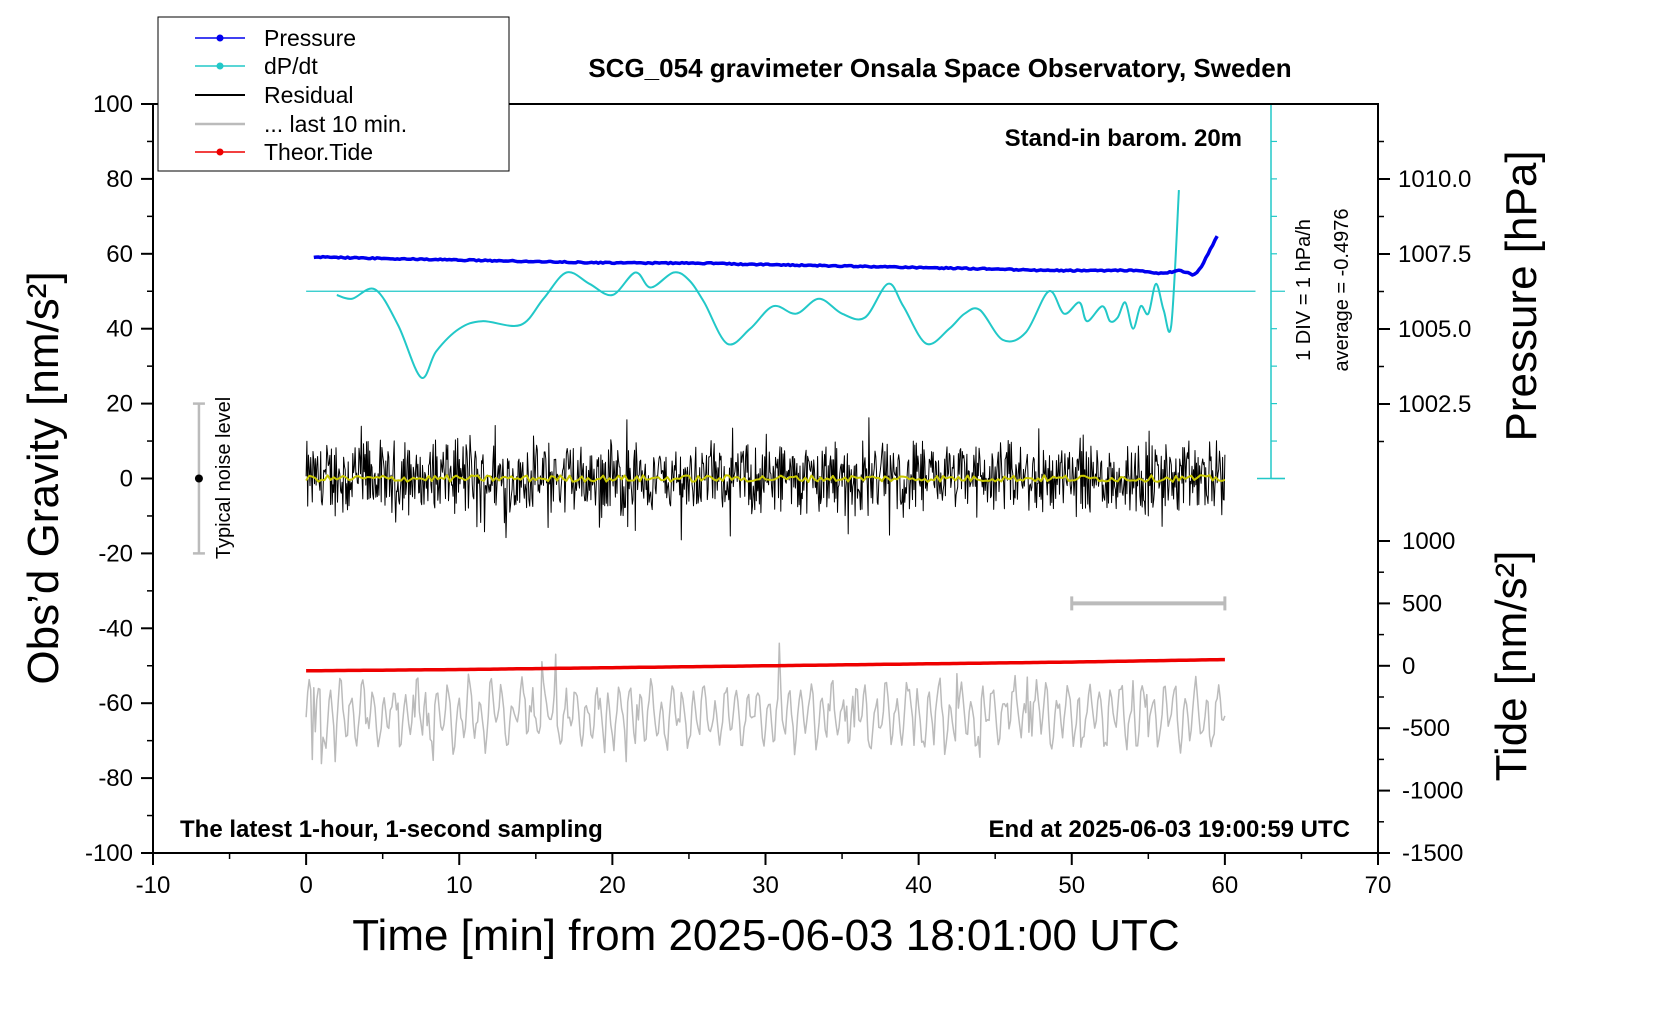  What do you see at coordinates (1428, 541) in the screenshot?
I see `tide-tick-label: 1000` at bounding box center [1428, 541].